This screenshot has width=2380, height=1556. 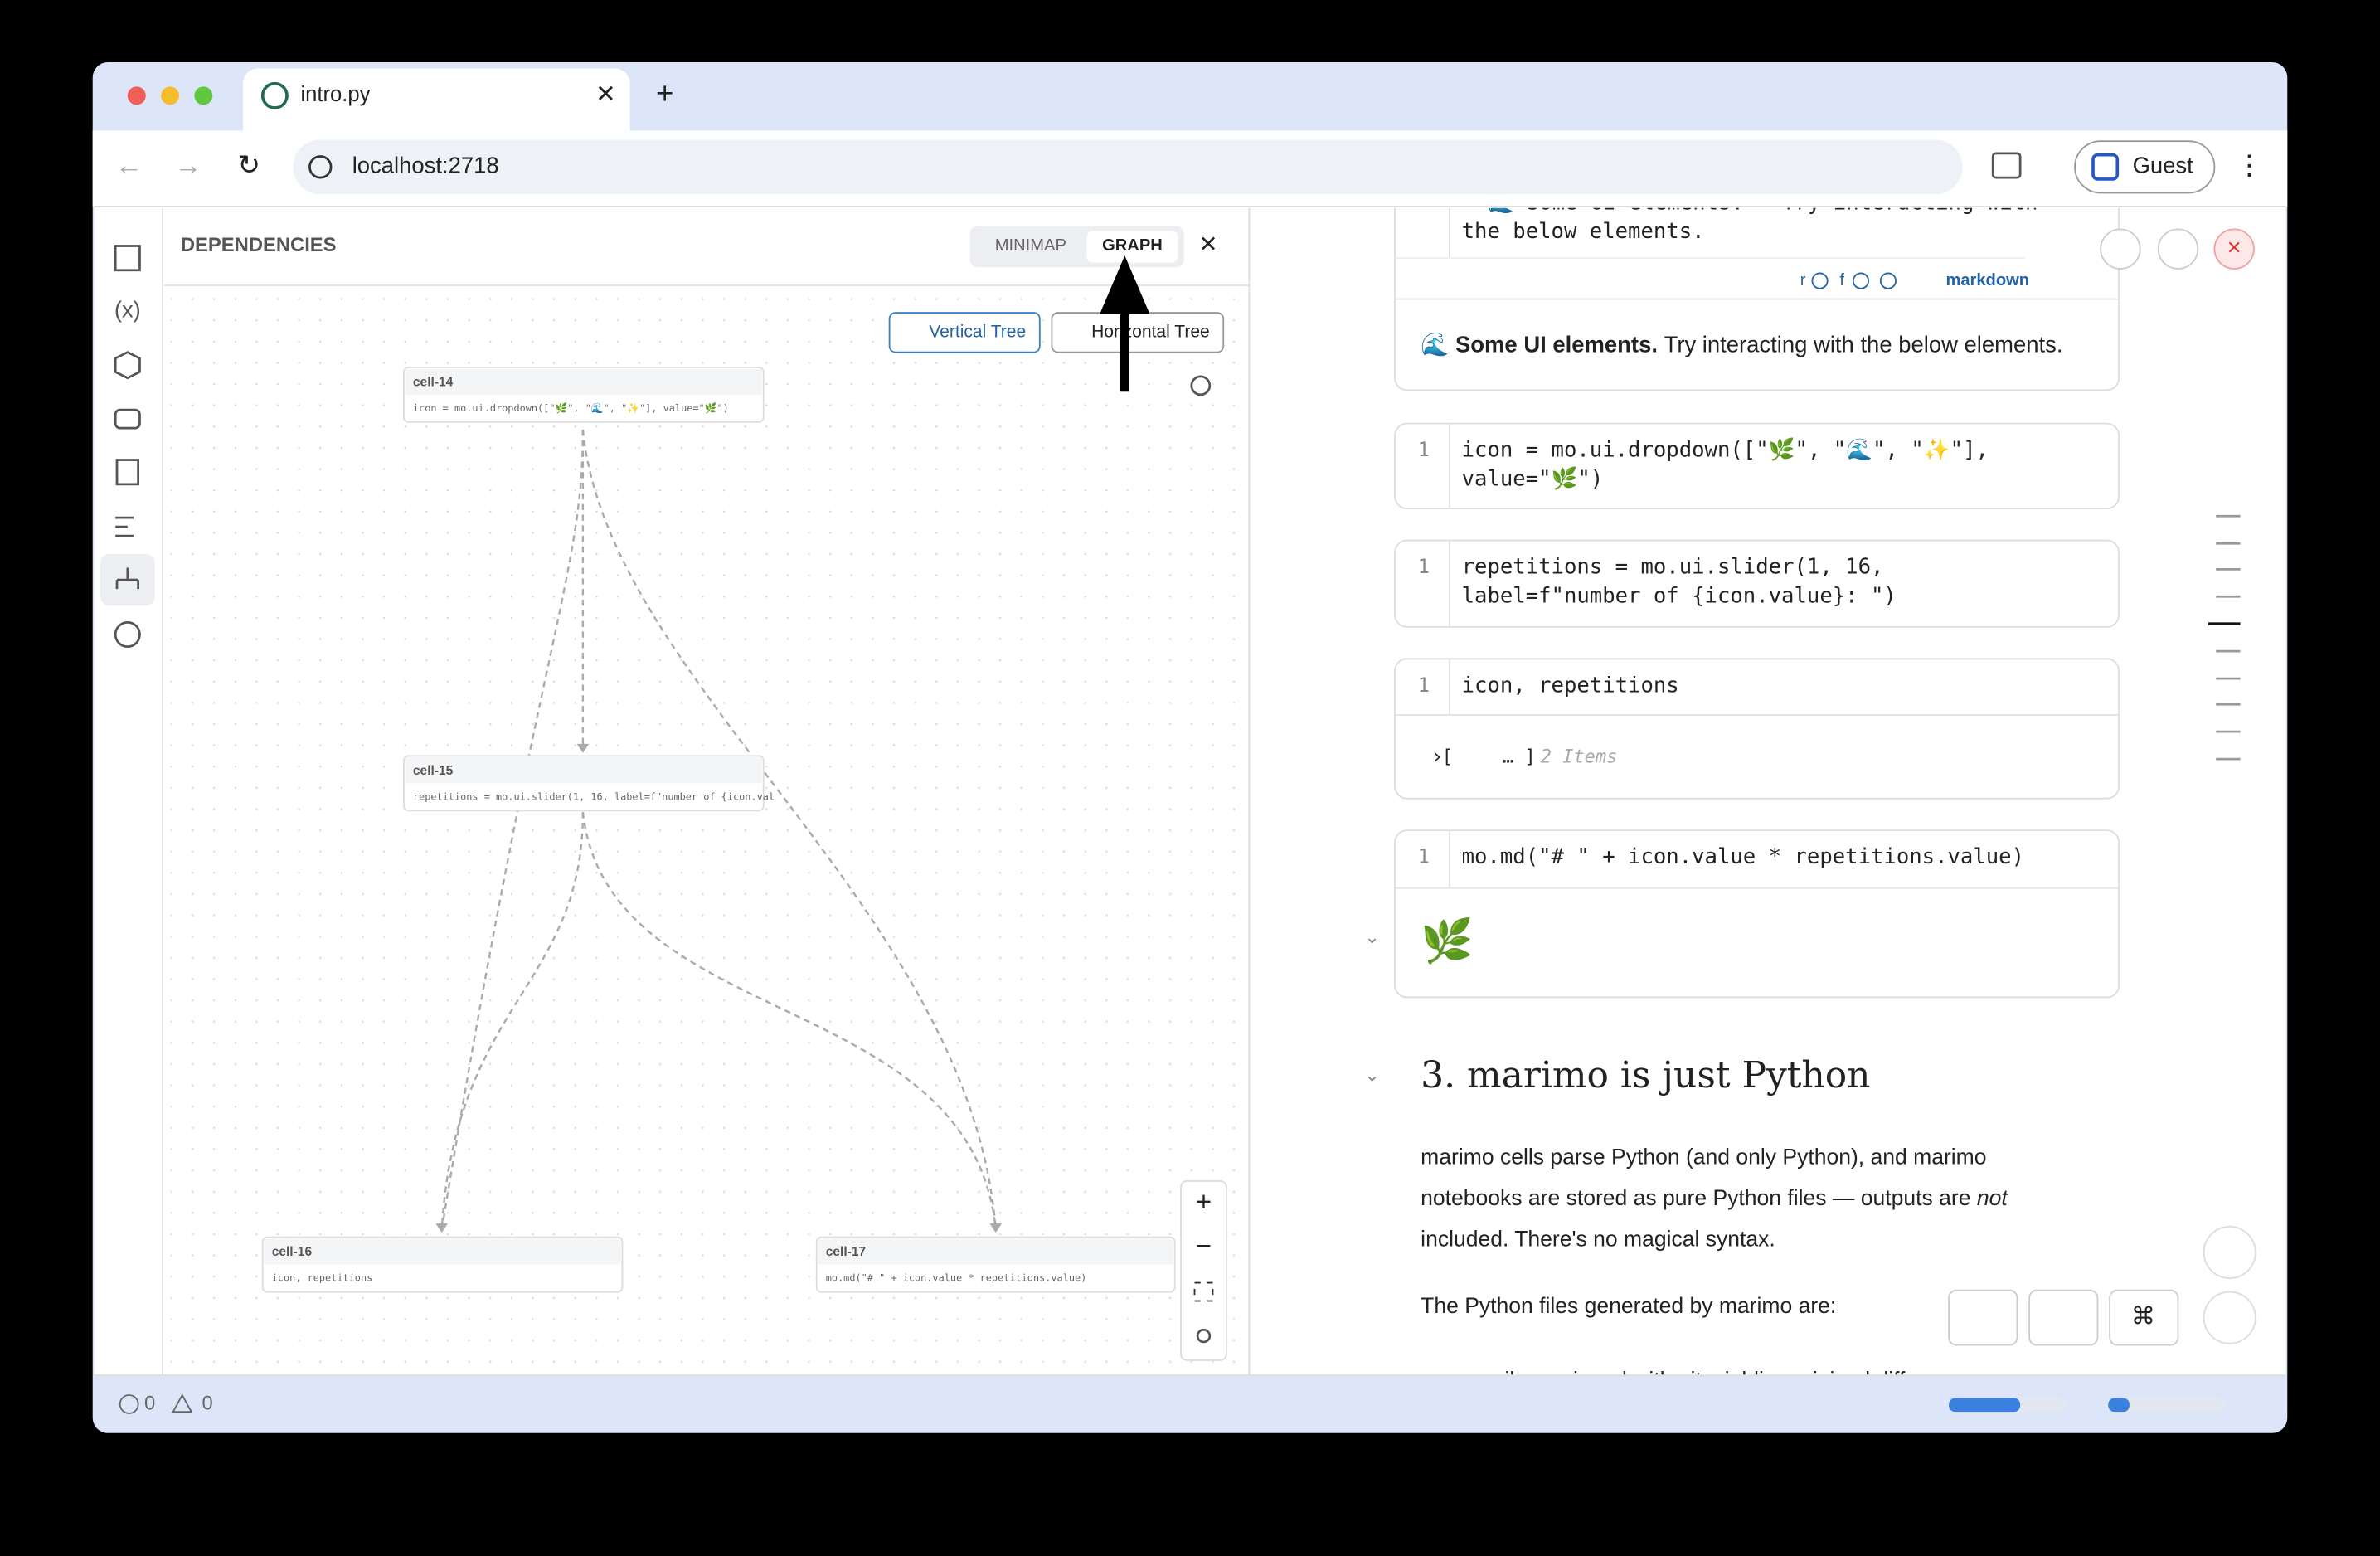 I want to click on sidebar: (x), so click(x=131, y=792).